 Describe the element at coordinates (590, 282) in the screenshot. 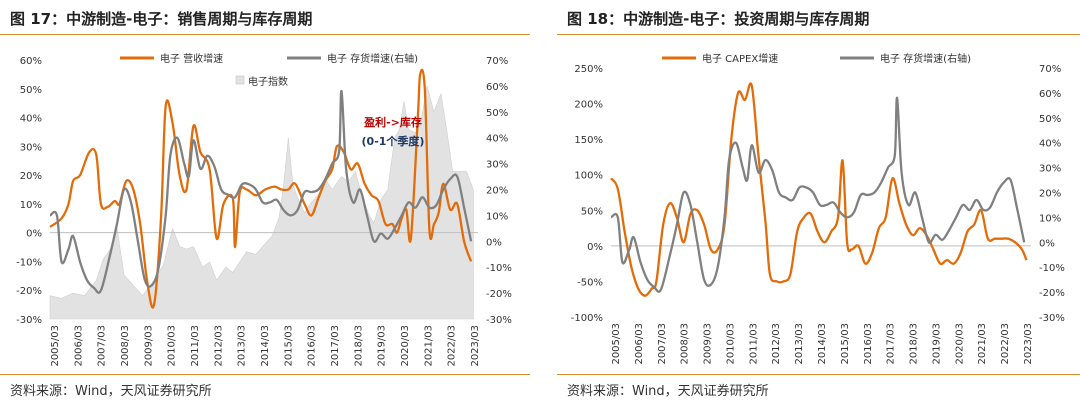

I see `y-tick-label-left: -50%` at that location.